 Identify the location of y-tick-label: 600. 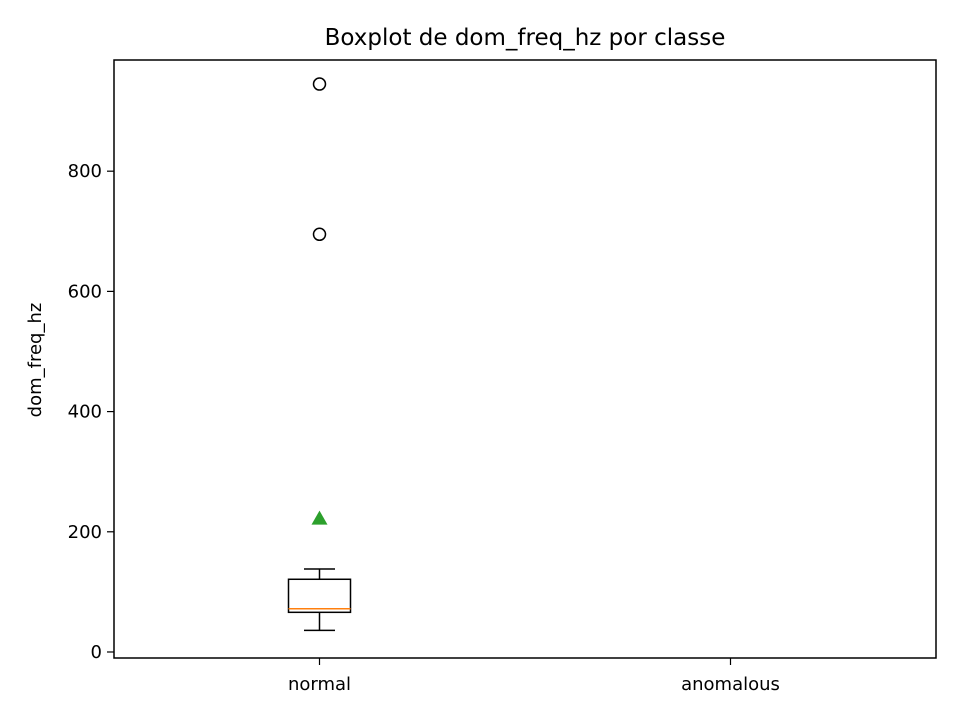
(85, 291).